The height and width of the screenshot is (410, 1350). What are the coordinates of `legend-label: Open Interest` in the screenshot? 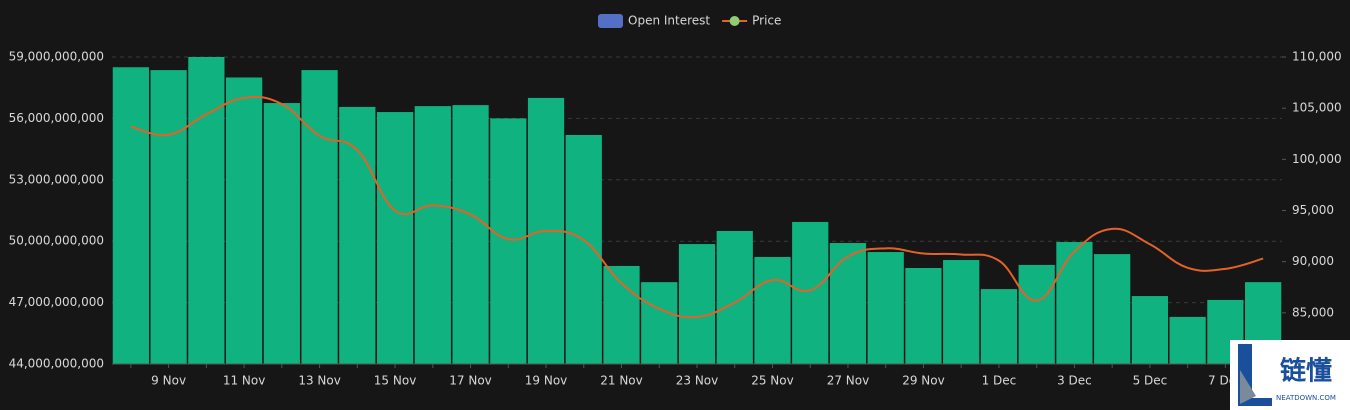 It's located at (669, 21).